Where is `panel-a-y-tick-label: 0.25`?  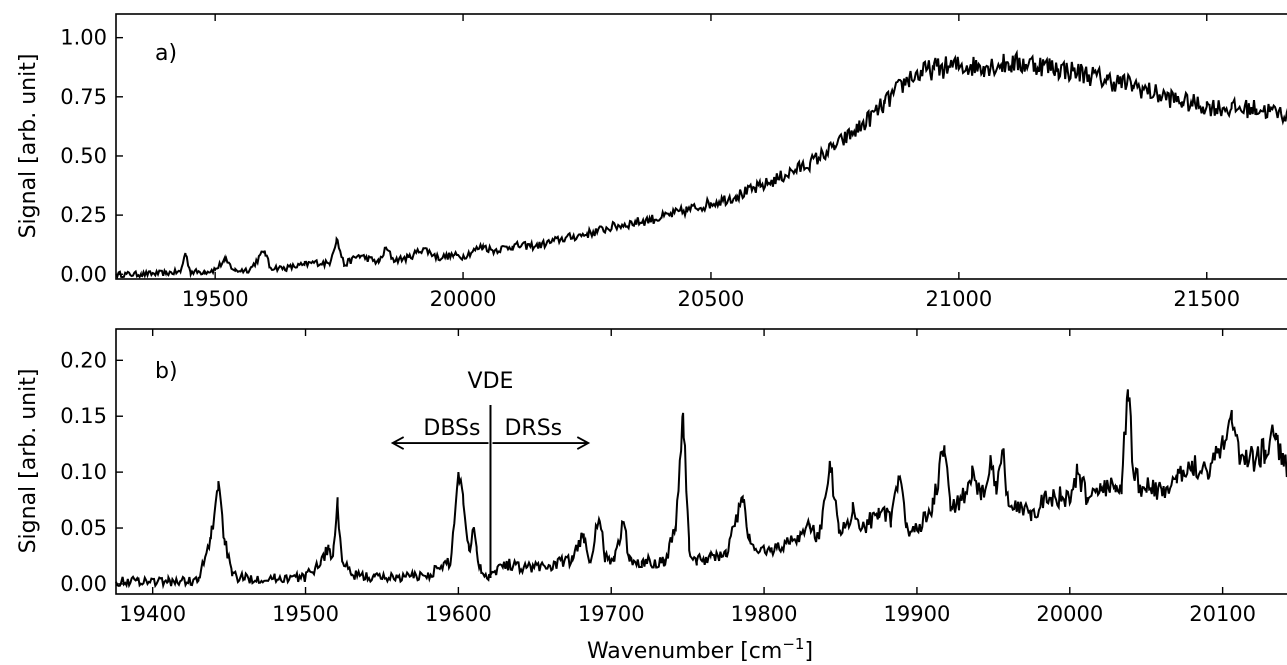 panel-a-y-tick-label: 0.25 is located at coordinates (83, 215).